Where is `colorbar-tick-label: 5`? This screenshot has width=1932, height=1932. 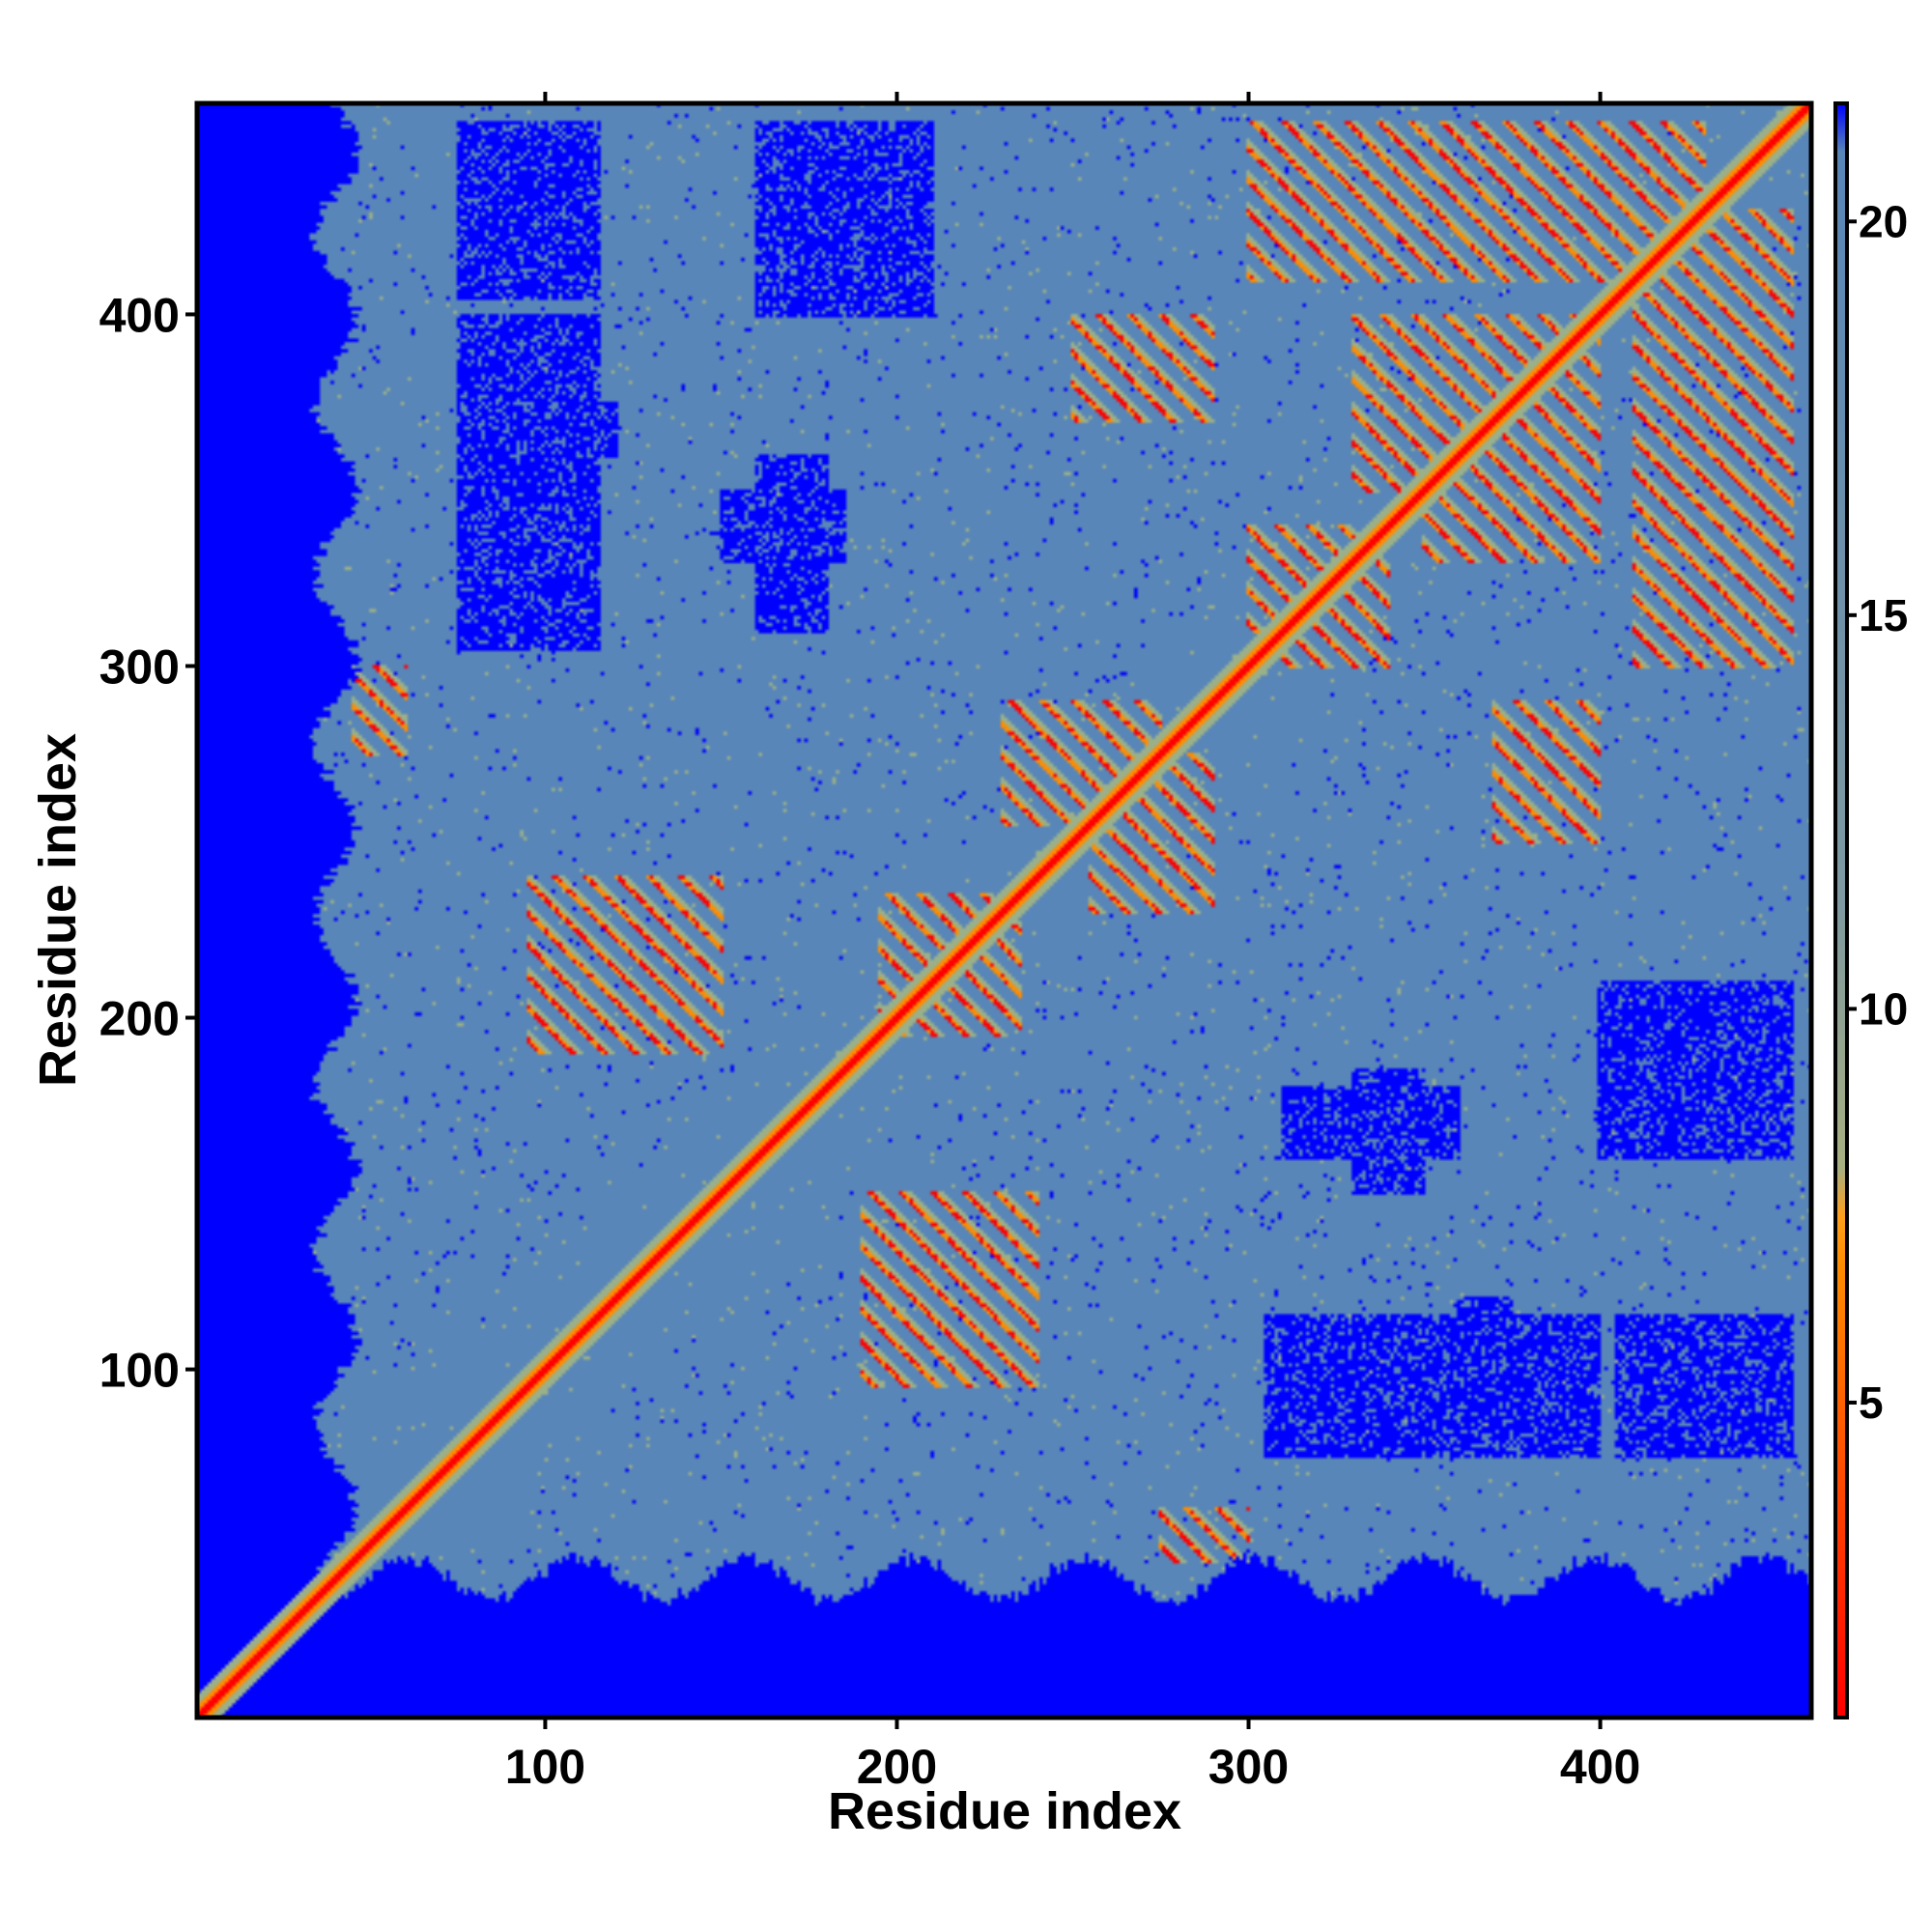 colorbar-tick-label: 5 is located at coordinates (1871, 1403).